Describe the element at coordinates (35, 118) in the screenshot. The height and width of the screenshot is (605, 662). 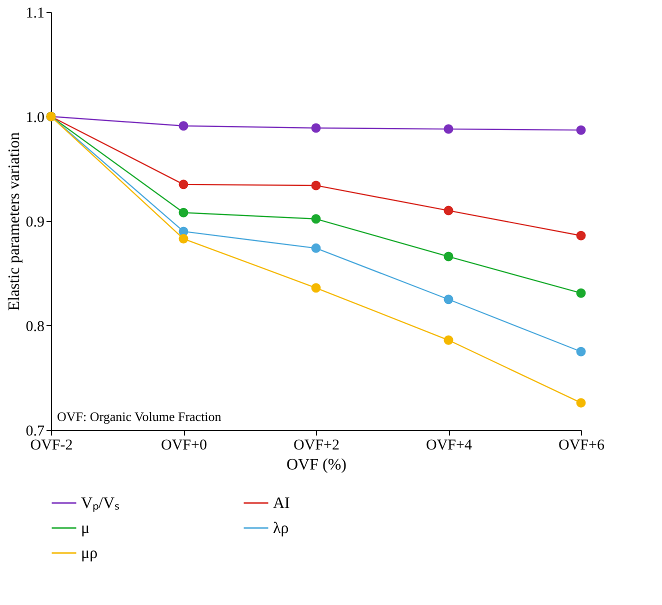
I see `y-tick-label: 1.0` at that location.